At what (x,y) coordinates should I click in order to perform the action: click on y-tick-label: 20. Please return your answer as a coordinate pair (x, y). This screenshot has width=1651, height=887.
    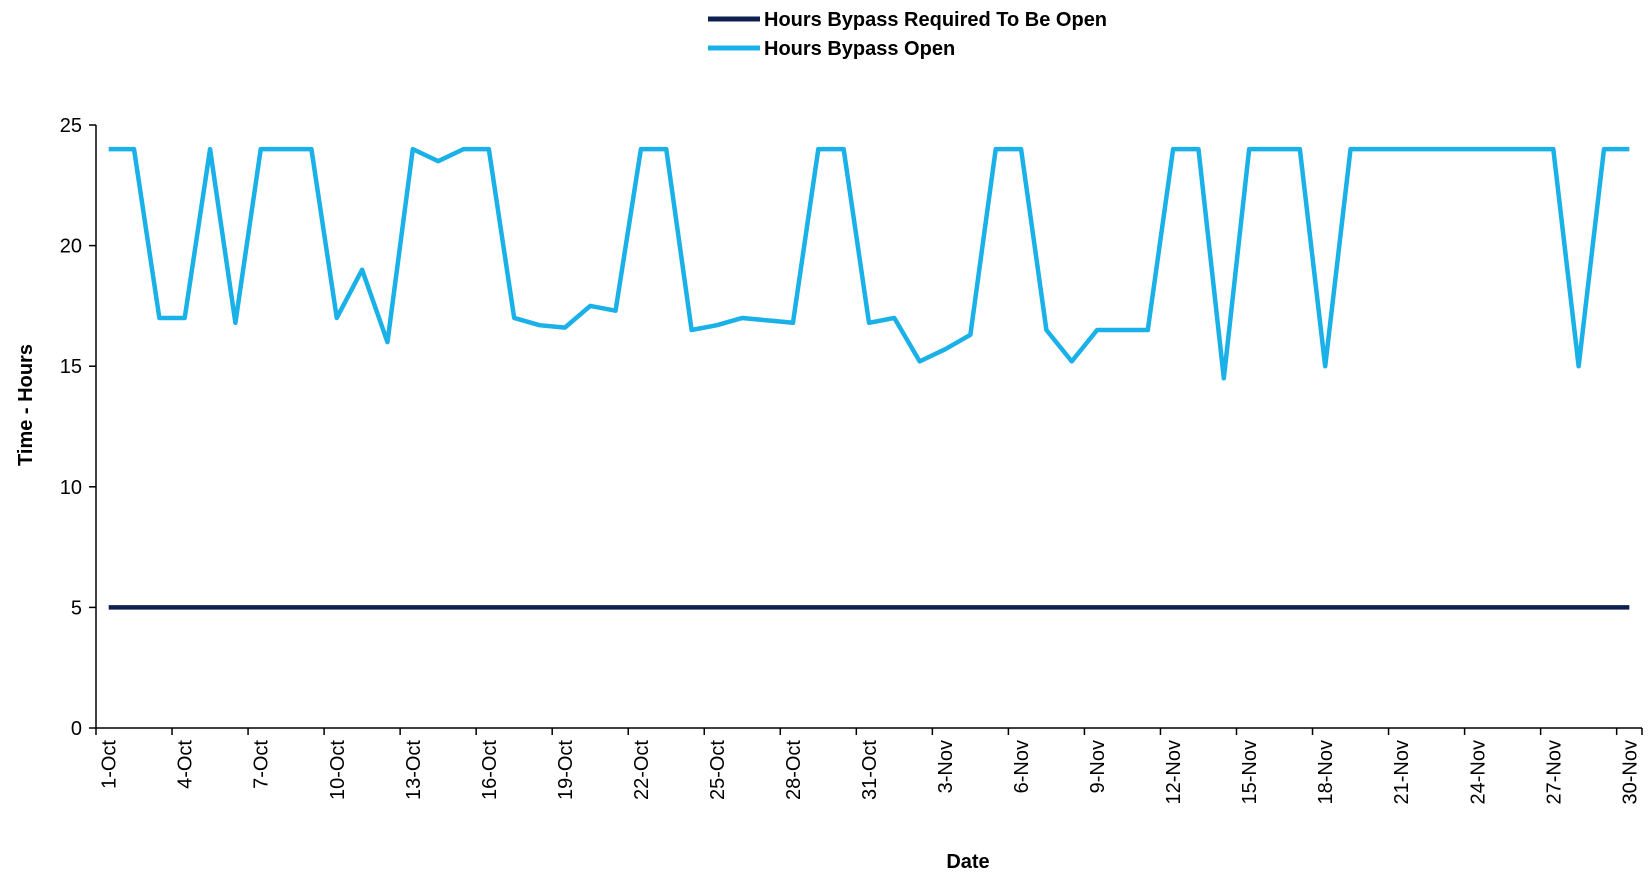
    Looking at the image, I should click on (71, 247).